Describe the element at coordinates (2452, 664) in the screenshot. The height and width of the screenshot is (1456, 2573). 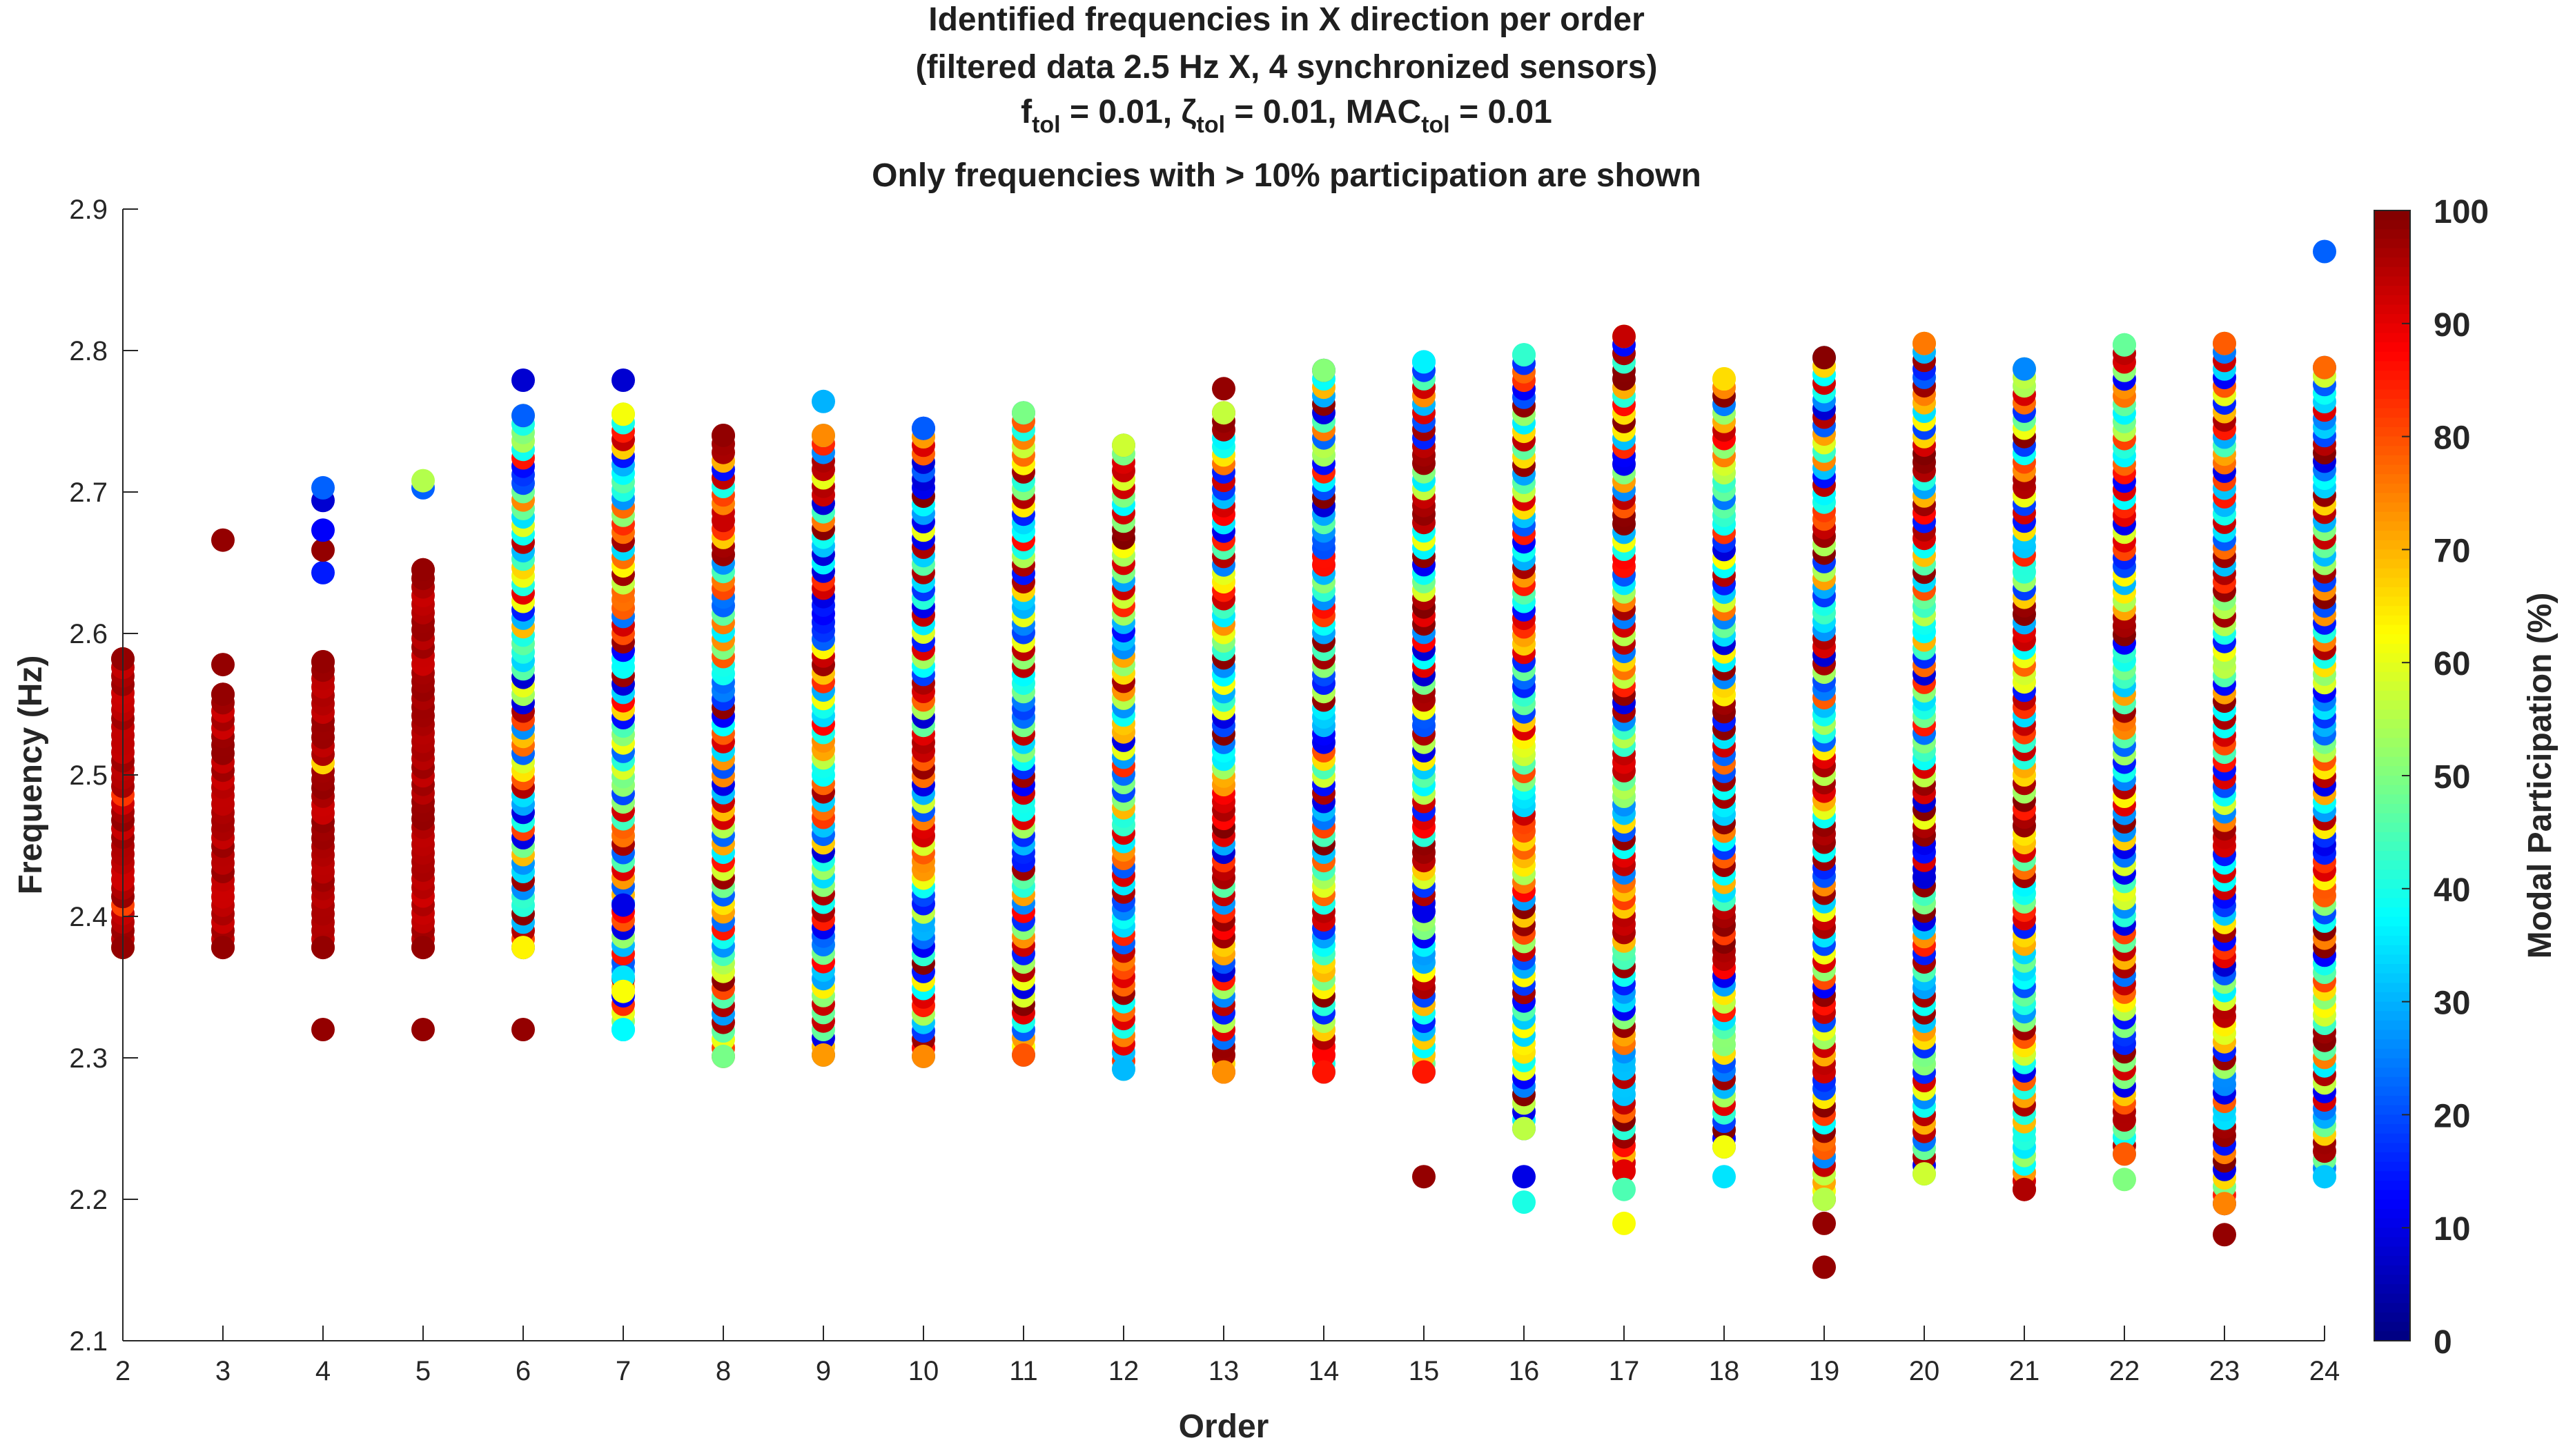
I see `colorbar-tick-label: 60` at that location.